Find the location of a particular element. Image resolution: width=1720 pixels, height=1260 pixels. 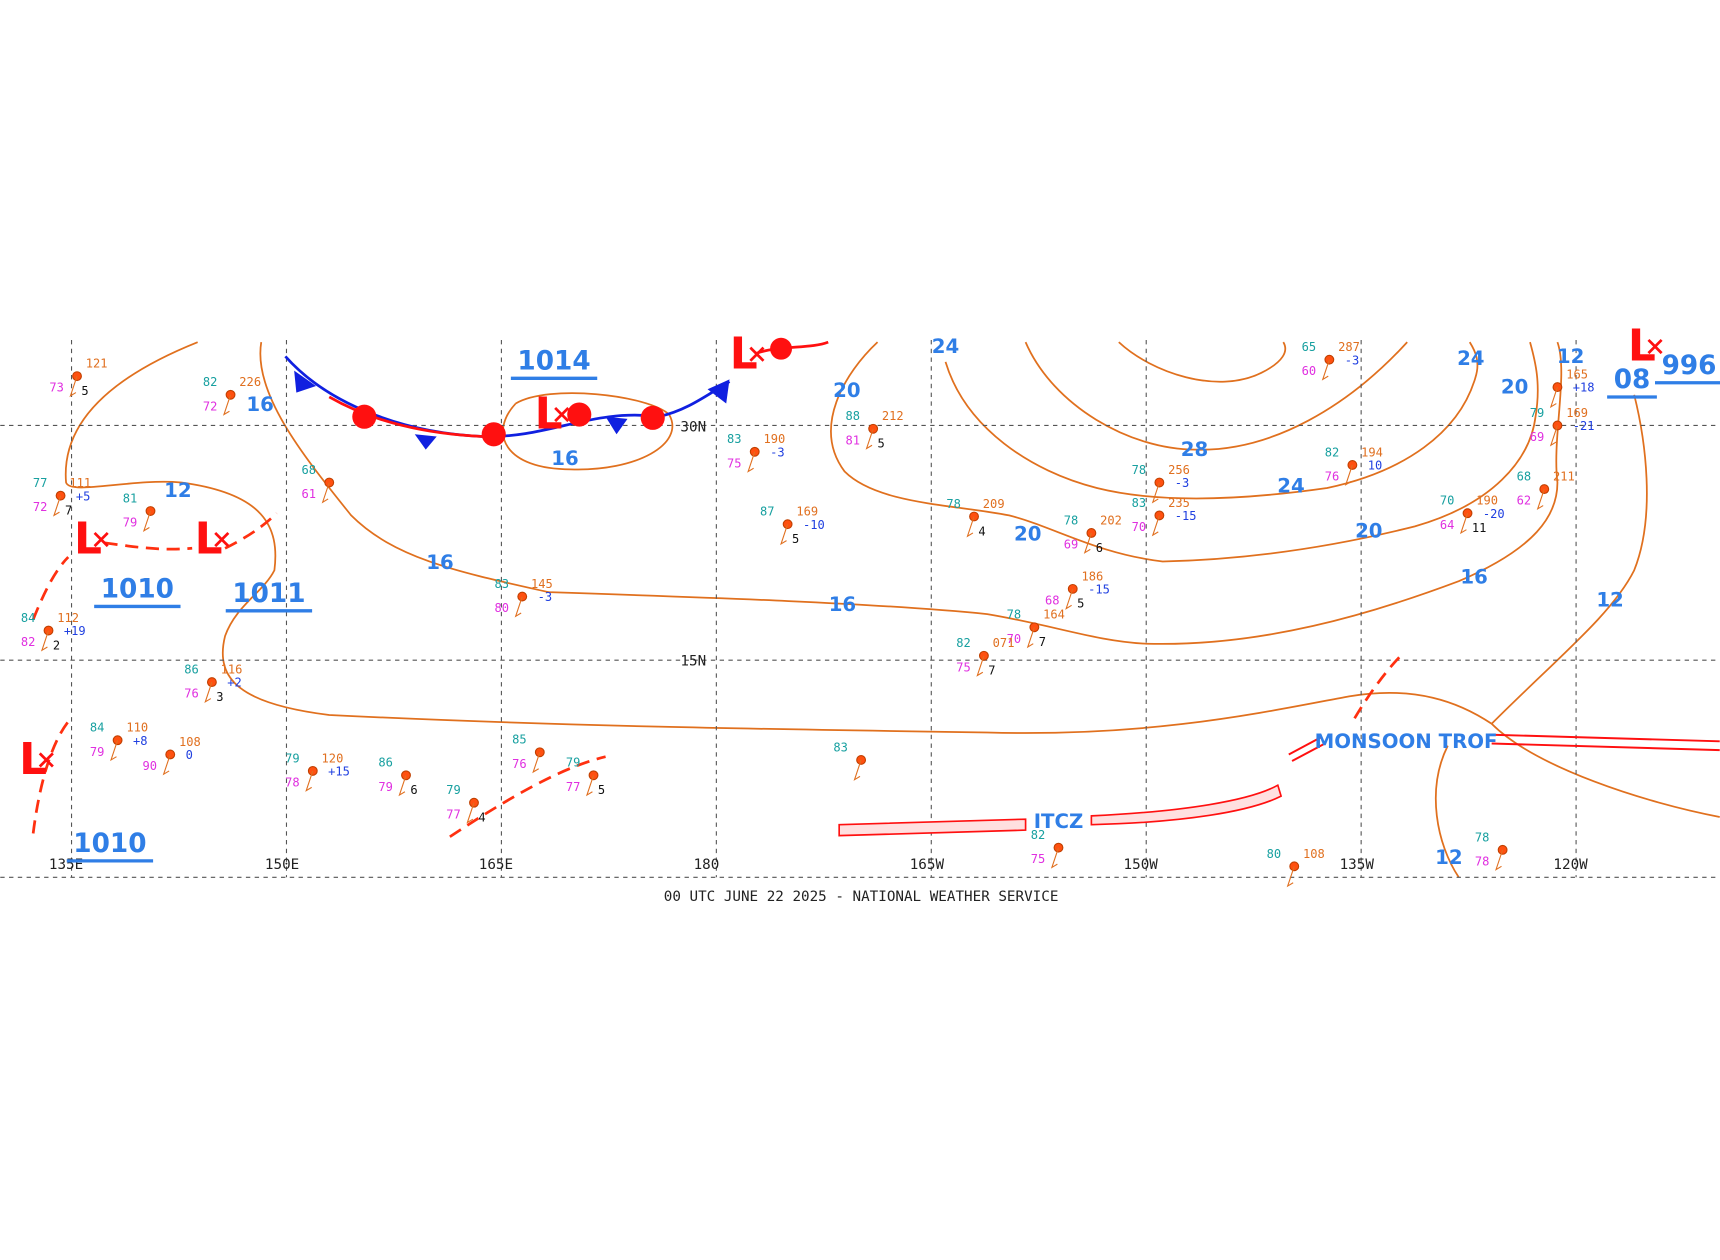

longitude-label: 120W is located at coordinates (1570, 865).